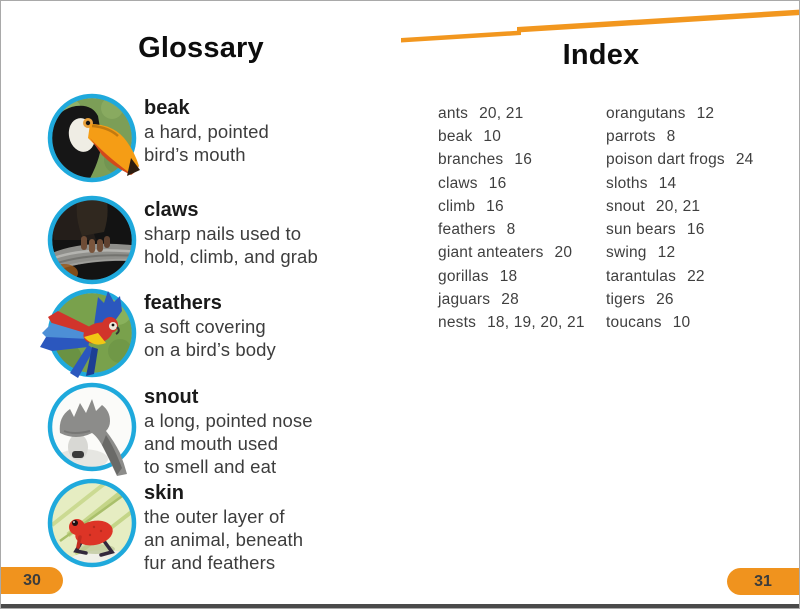 The height and width of the screenshot is (609, 800). Describe the element at coordinates (92, 523) in the screenshot. I see `poison-dart-frog-photo` at that location.